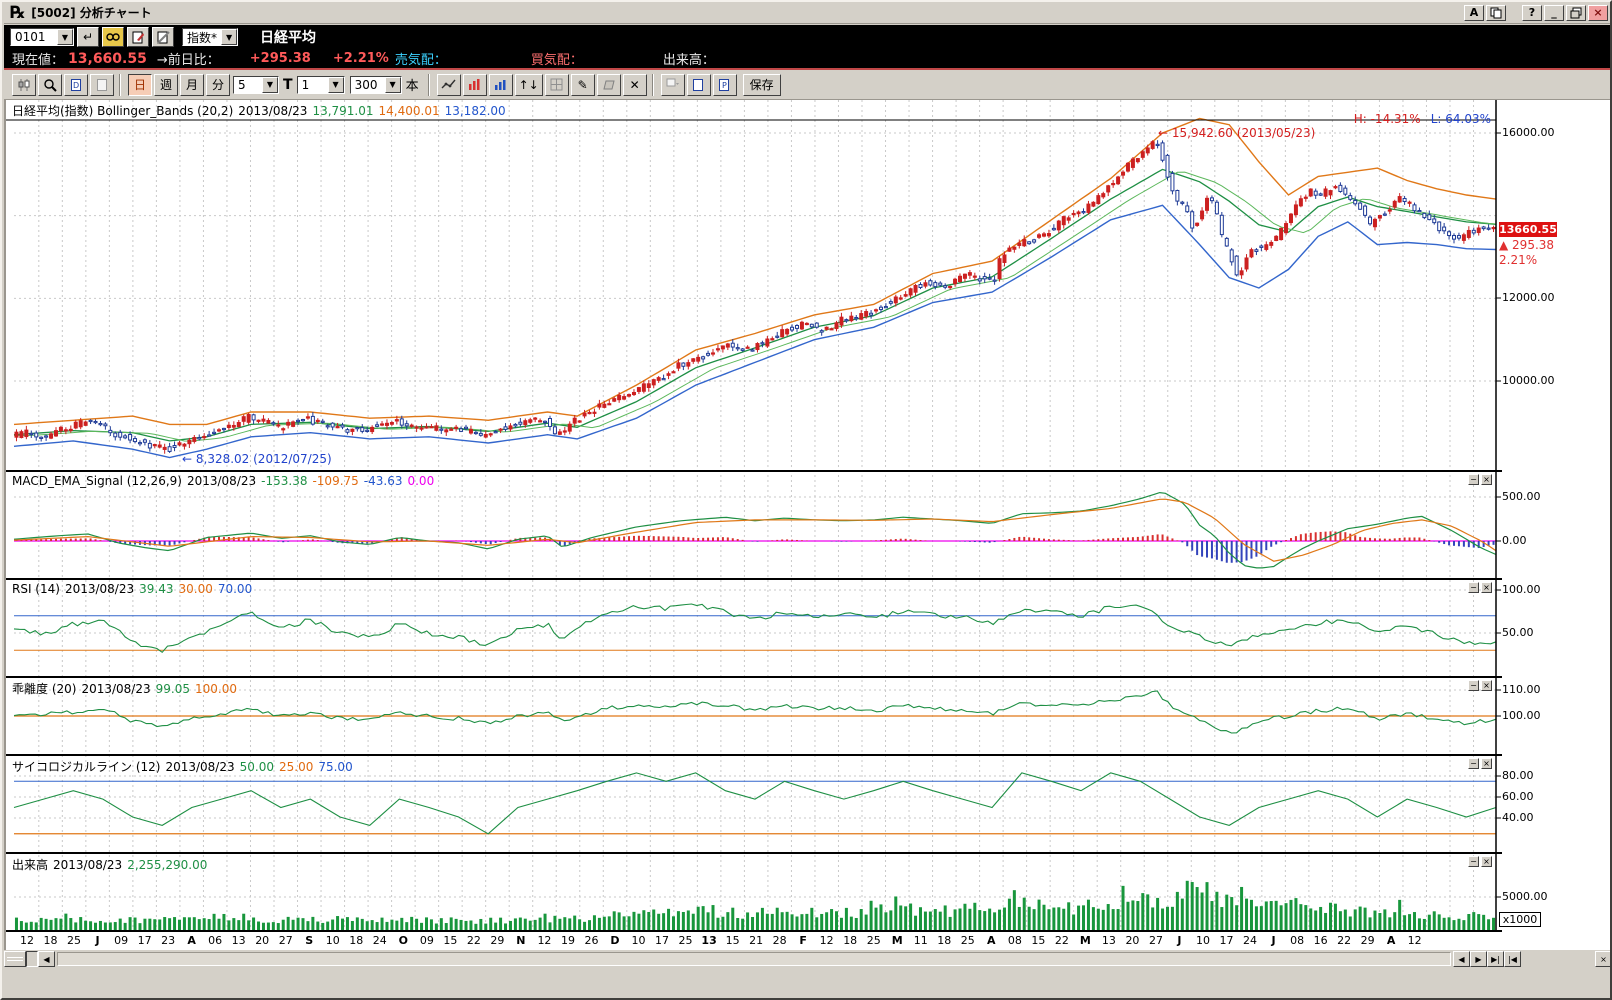 Image resolution: width=1612 pixels, height=1000 pixels. I want to click on grid-icon, so click(556, 84).